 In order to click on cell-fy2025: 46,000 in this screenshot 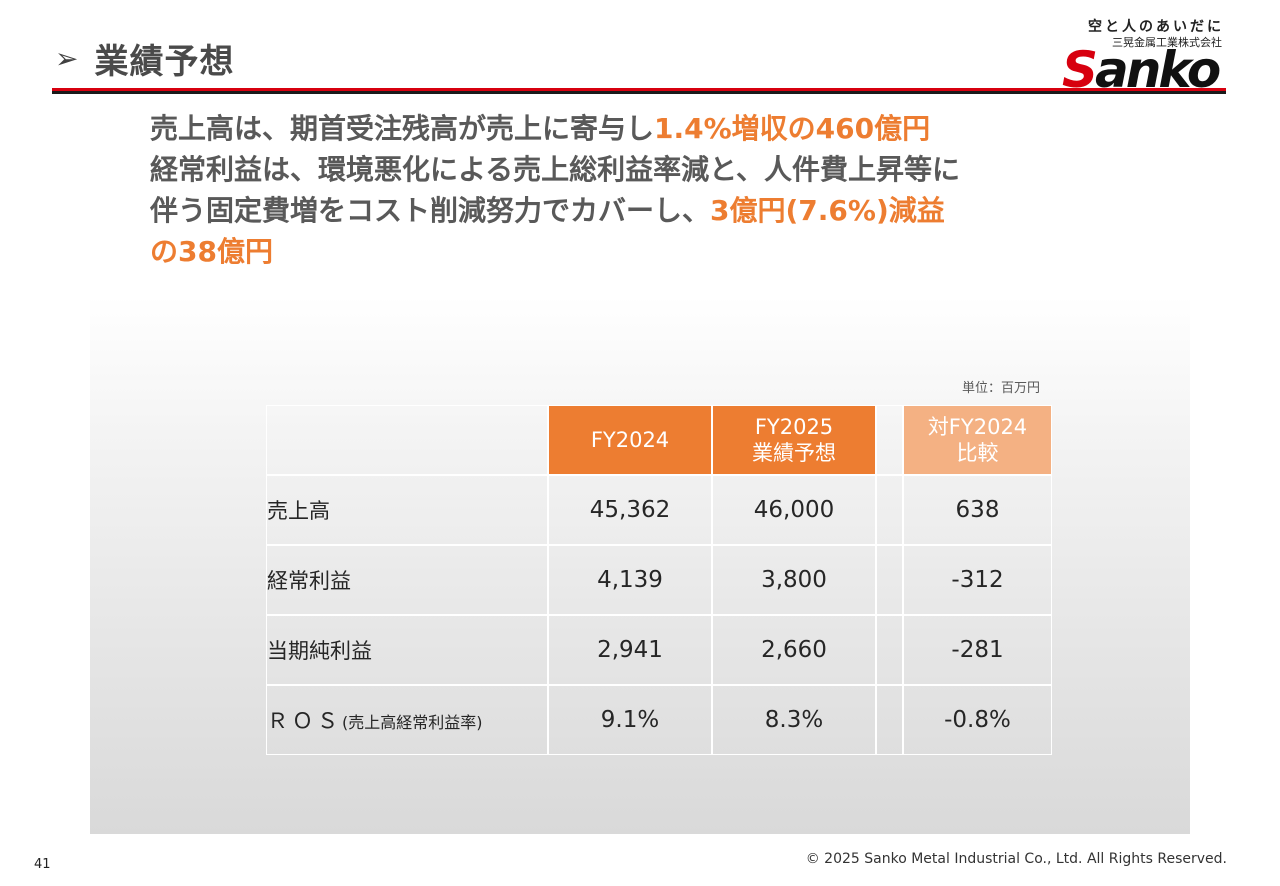, I will do `click(794, 510)`.